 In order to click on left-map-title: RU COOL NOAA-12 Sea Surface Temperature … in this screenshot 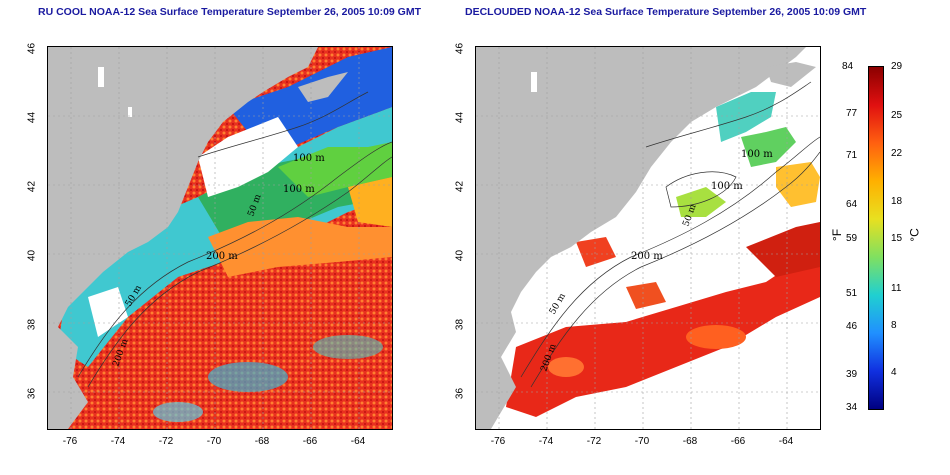, I will do `click(230, 12)`.